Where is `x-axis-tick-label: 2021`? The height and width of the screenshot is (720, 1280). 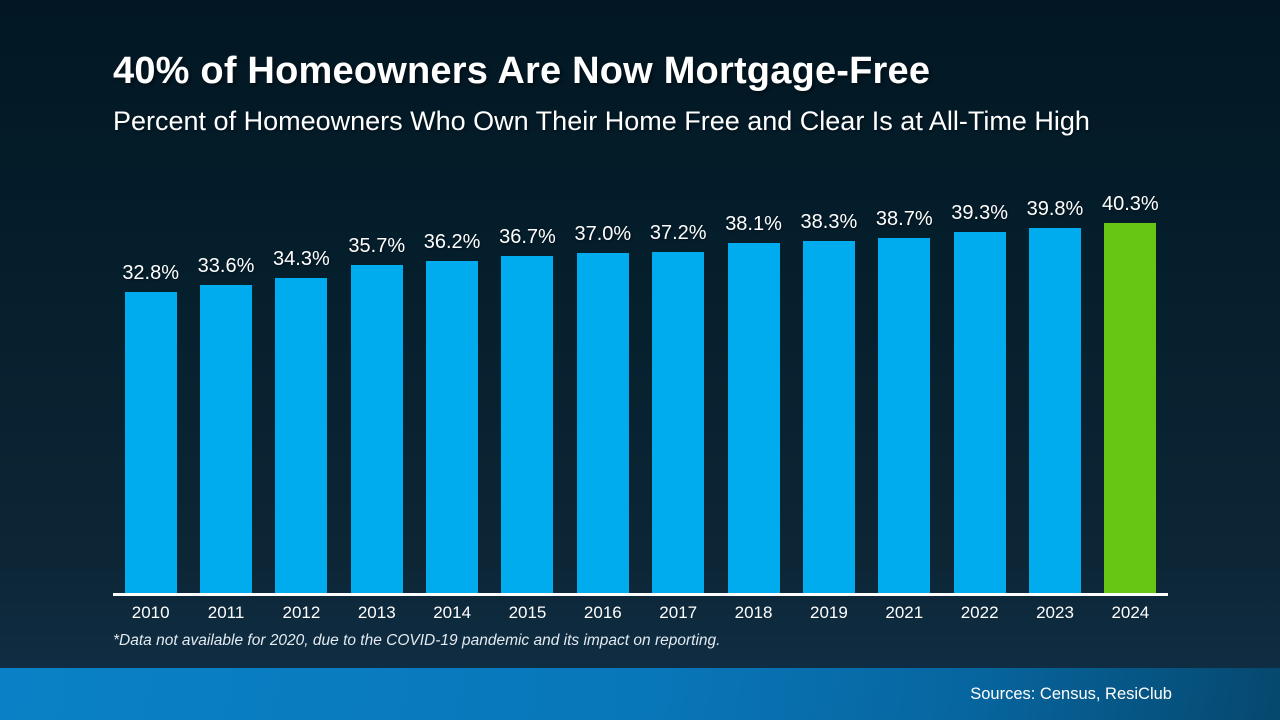 x-axis-tick-label: 2021 is located at coordinates (904, 612).